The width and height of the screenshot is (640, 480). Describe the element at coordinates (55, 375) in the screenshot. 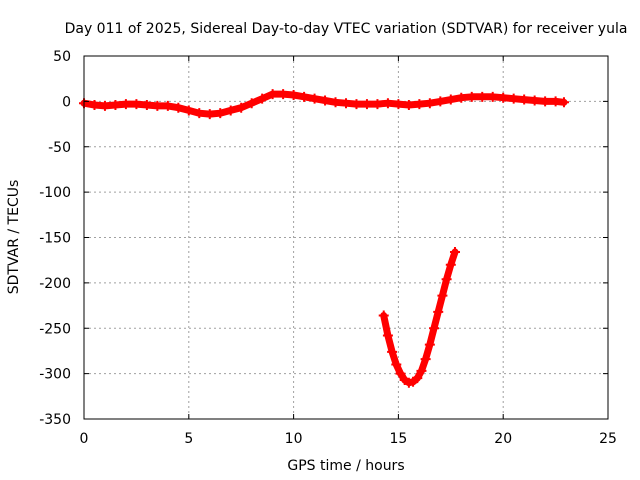

I see `y-tick-label: -300` at that location.